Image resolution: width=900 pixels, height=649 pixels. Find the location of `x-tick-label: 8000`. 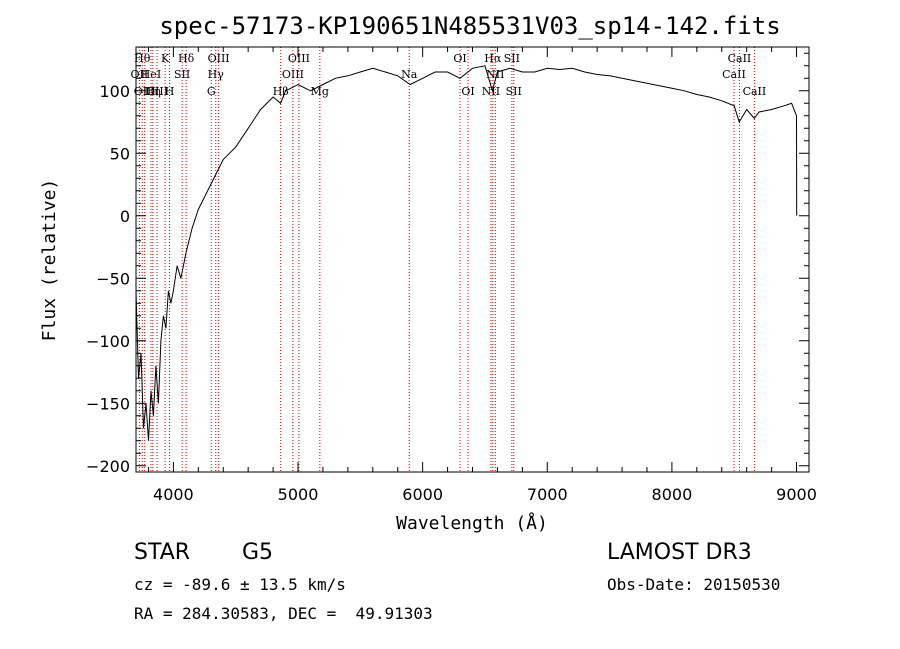

x-tick-label: 8000 is located at coordinates (672, 494).